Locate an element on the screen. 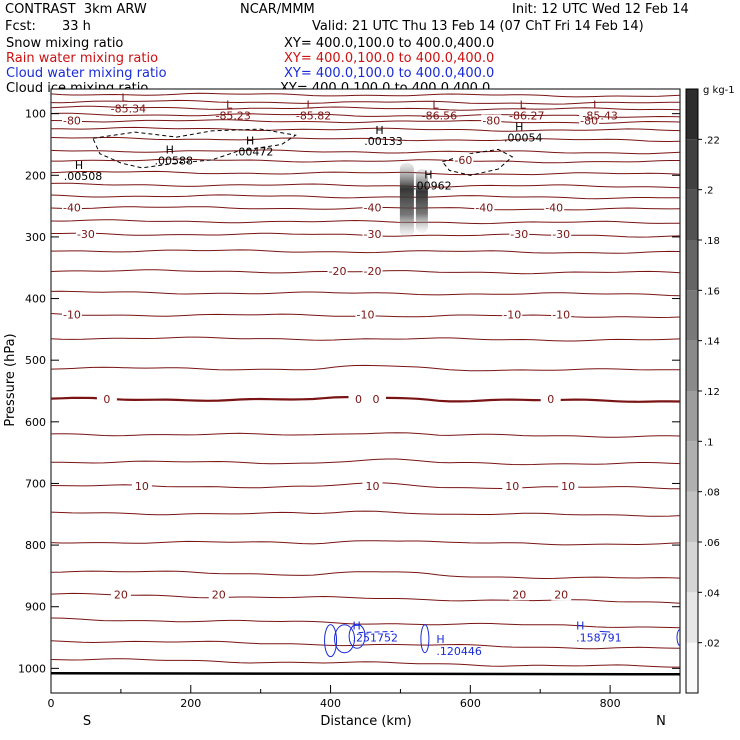 This screenshot has height=740, width=740. cloud-water-max-value: .120446 is located at coordinates (459, 651).